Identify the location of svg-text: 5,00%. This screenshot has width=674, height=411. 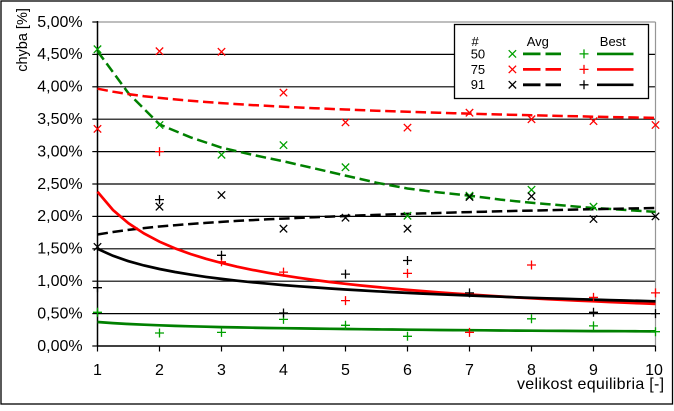
(59, 22).